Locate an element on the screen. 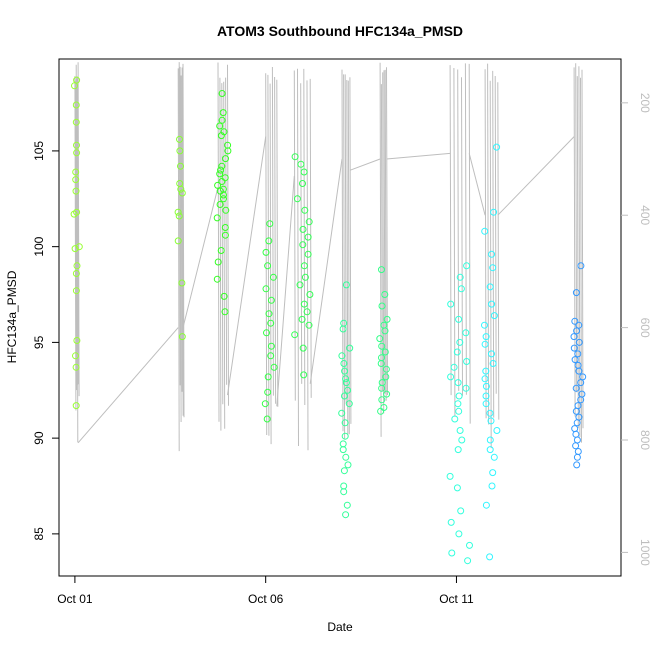 This screenshot has width=650, height=650. y-tick-label: 95 is located at coordinates (39, 342).